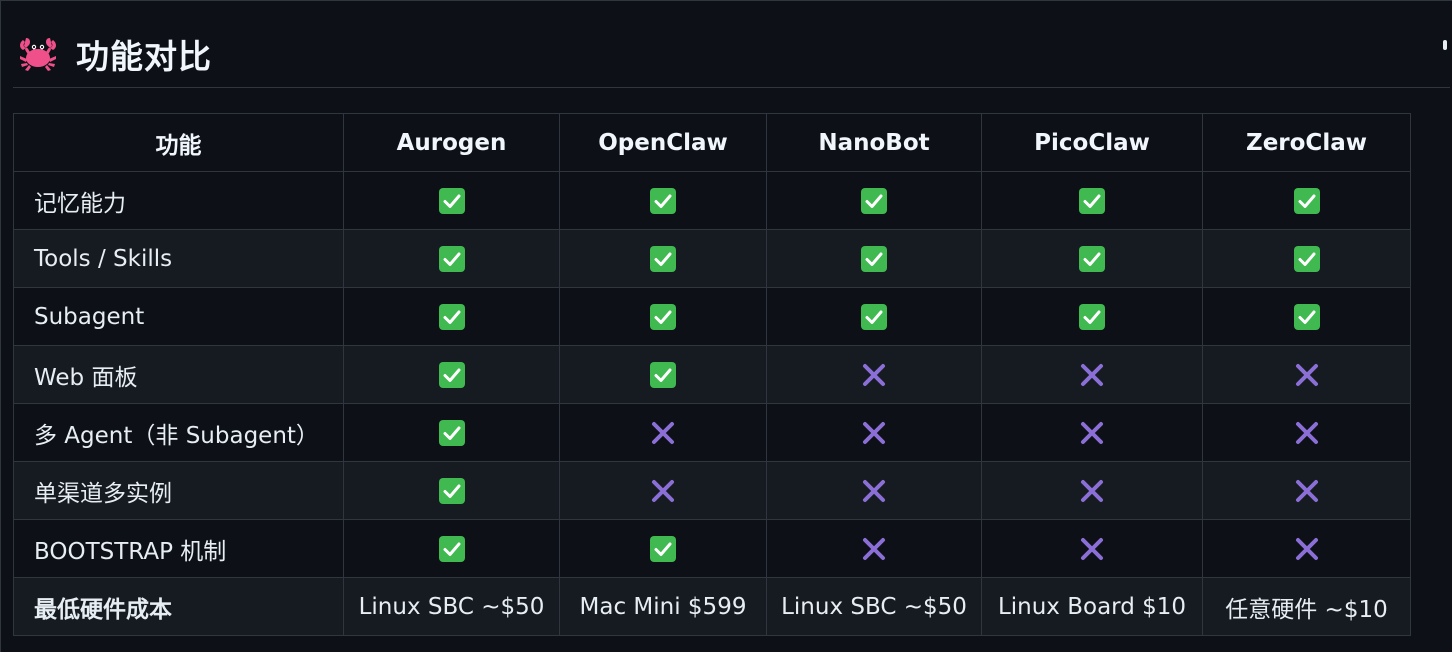  What do you see at coordinates (178, 606) in the screenshot?
I see `feature-label: 最低硬件成本` at bounding box center [178, 606].